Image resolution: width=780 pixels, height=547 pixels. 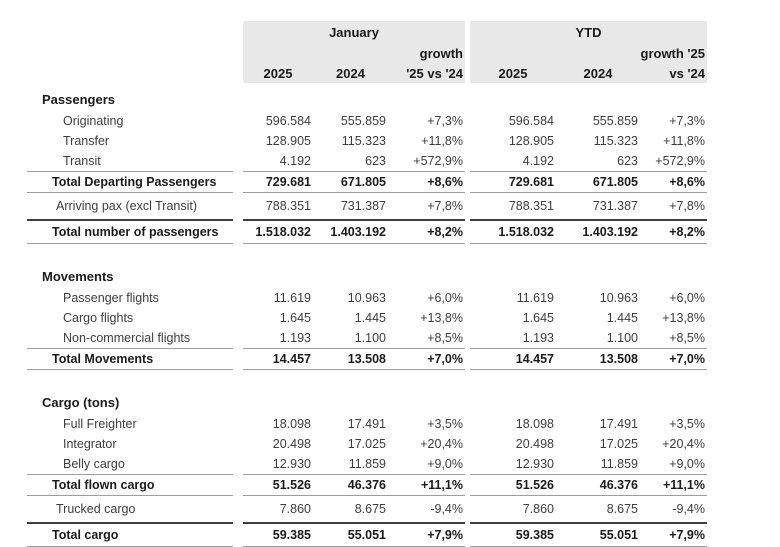 What do you see at coordinates (538, 338) in the screenshot?
I see `cell-ytd-2025: 1.193` at bounding box center [538, 338].